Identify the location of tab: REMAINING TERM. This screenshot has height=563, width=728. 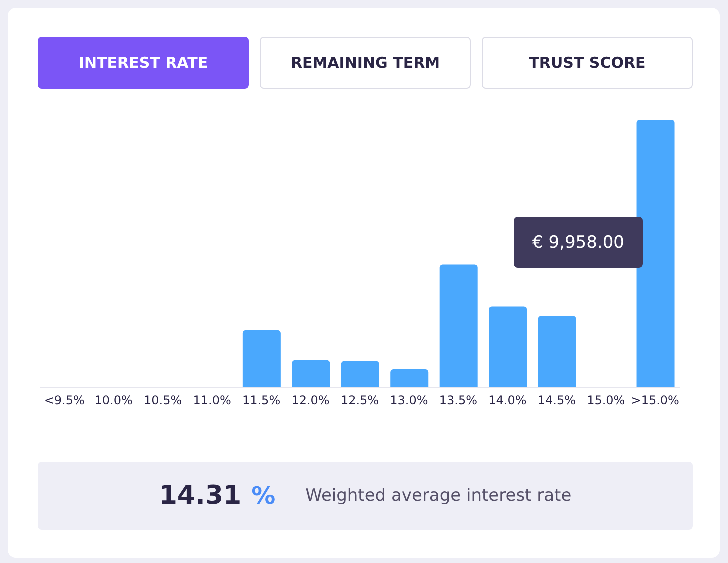
(365, 63).